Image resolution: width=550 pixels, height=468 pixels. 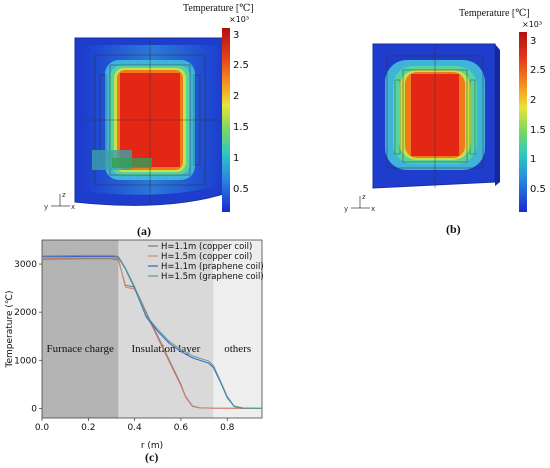 I want to click on x-tick-label: 0.4, so click(x=134, y=428).